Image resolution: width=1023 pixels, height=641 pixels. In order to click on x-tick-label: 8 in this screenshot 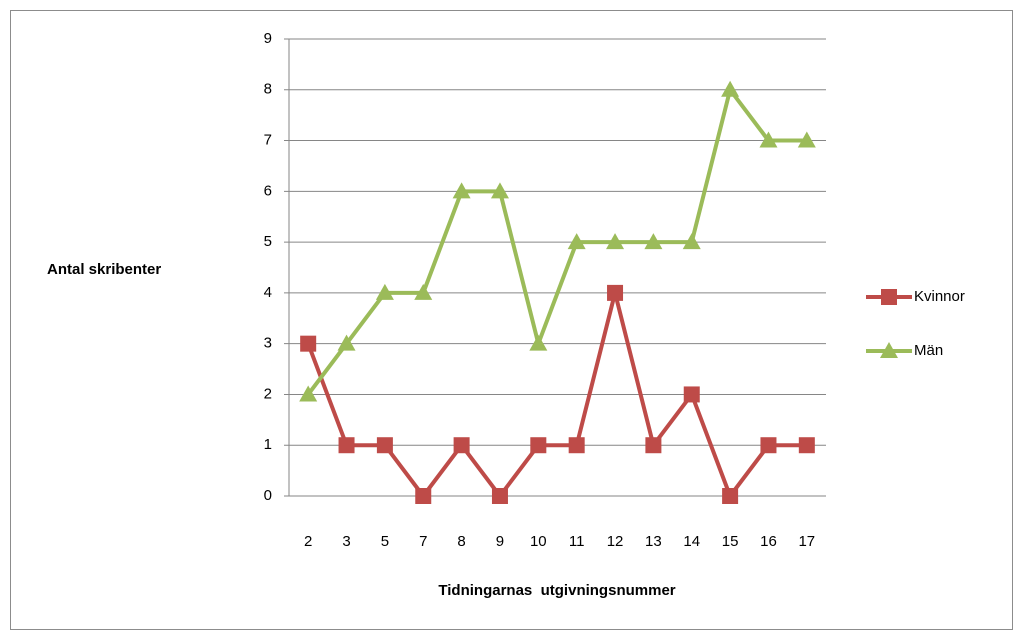, I will do `click(461, 541)`.